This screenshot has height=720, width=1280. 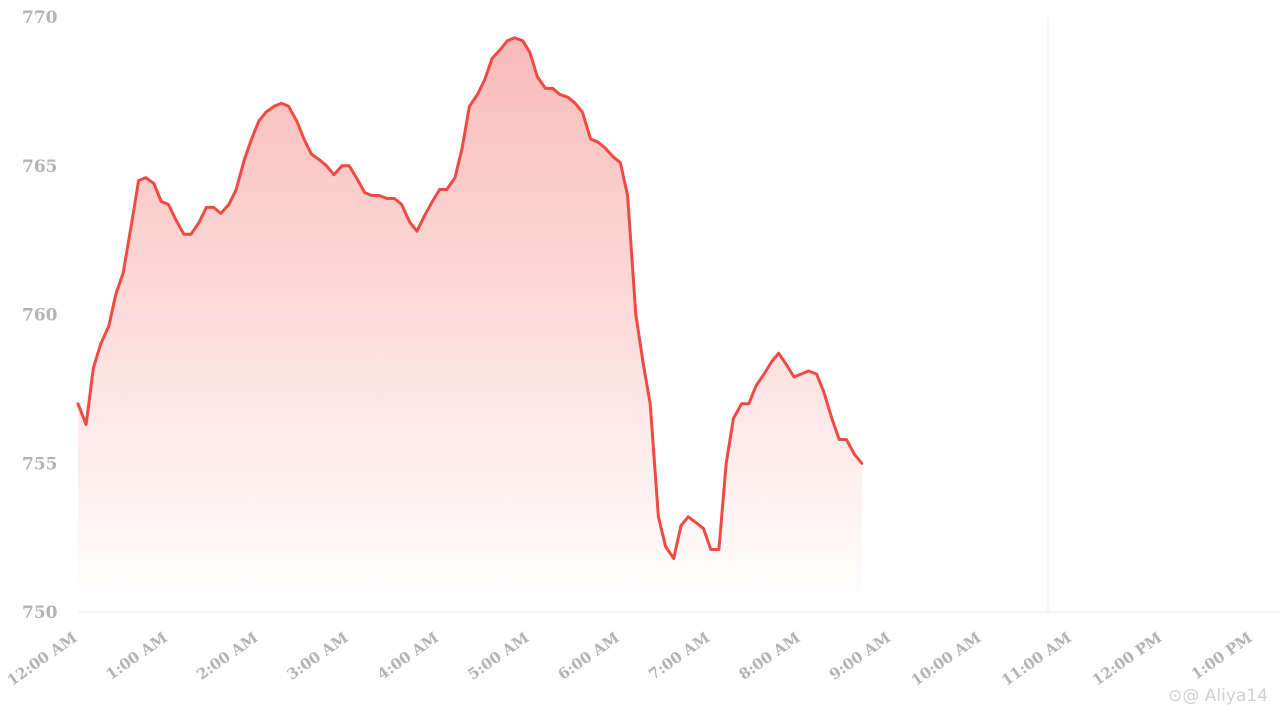 What do you see at coordinates (318, 656) in the screenshot?
I see `x-tick-label: 3:00 AM` at bounding box center [318, 656].